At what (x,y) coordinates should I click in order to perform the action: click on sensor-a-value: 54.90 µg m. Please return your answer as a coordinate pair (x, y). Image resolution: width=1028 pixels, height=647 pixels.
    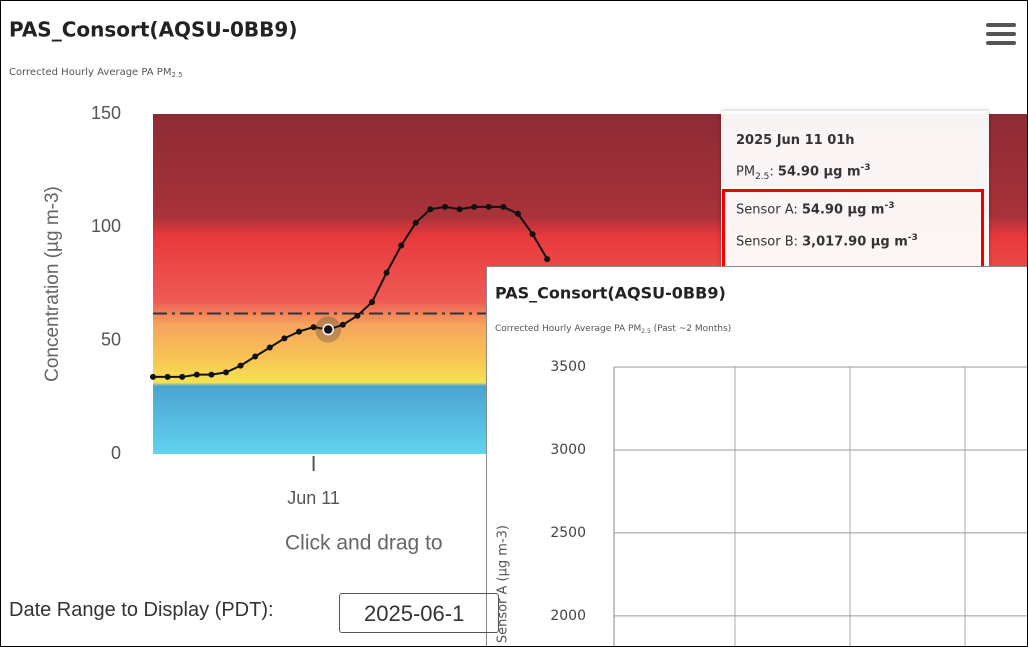
    Looking at the image, I should click on (843, 210).